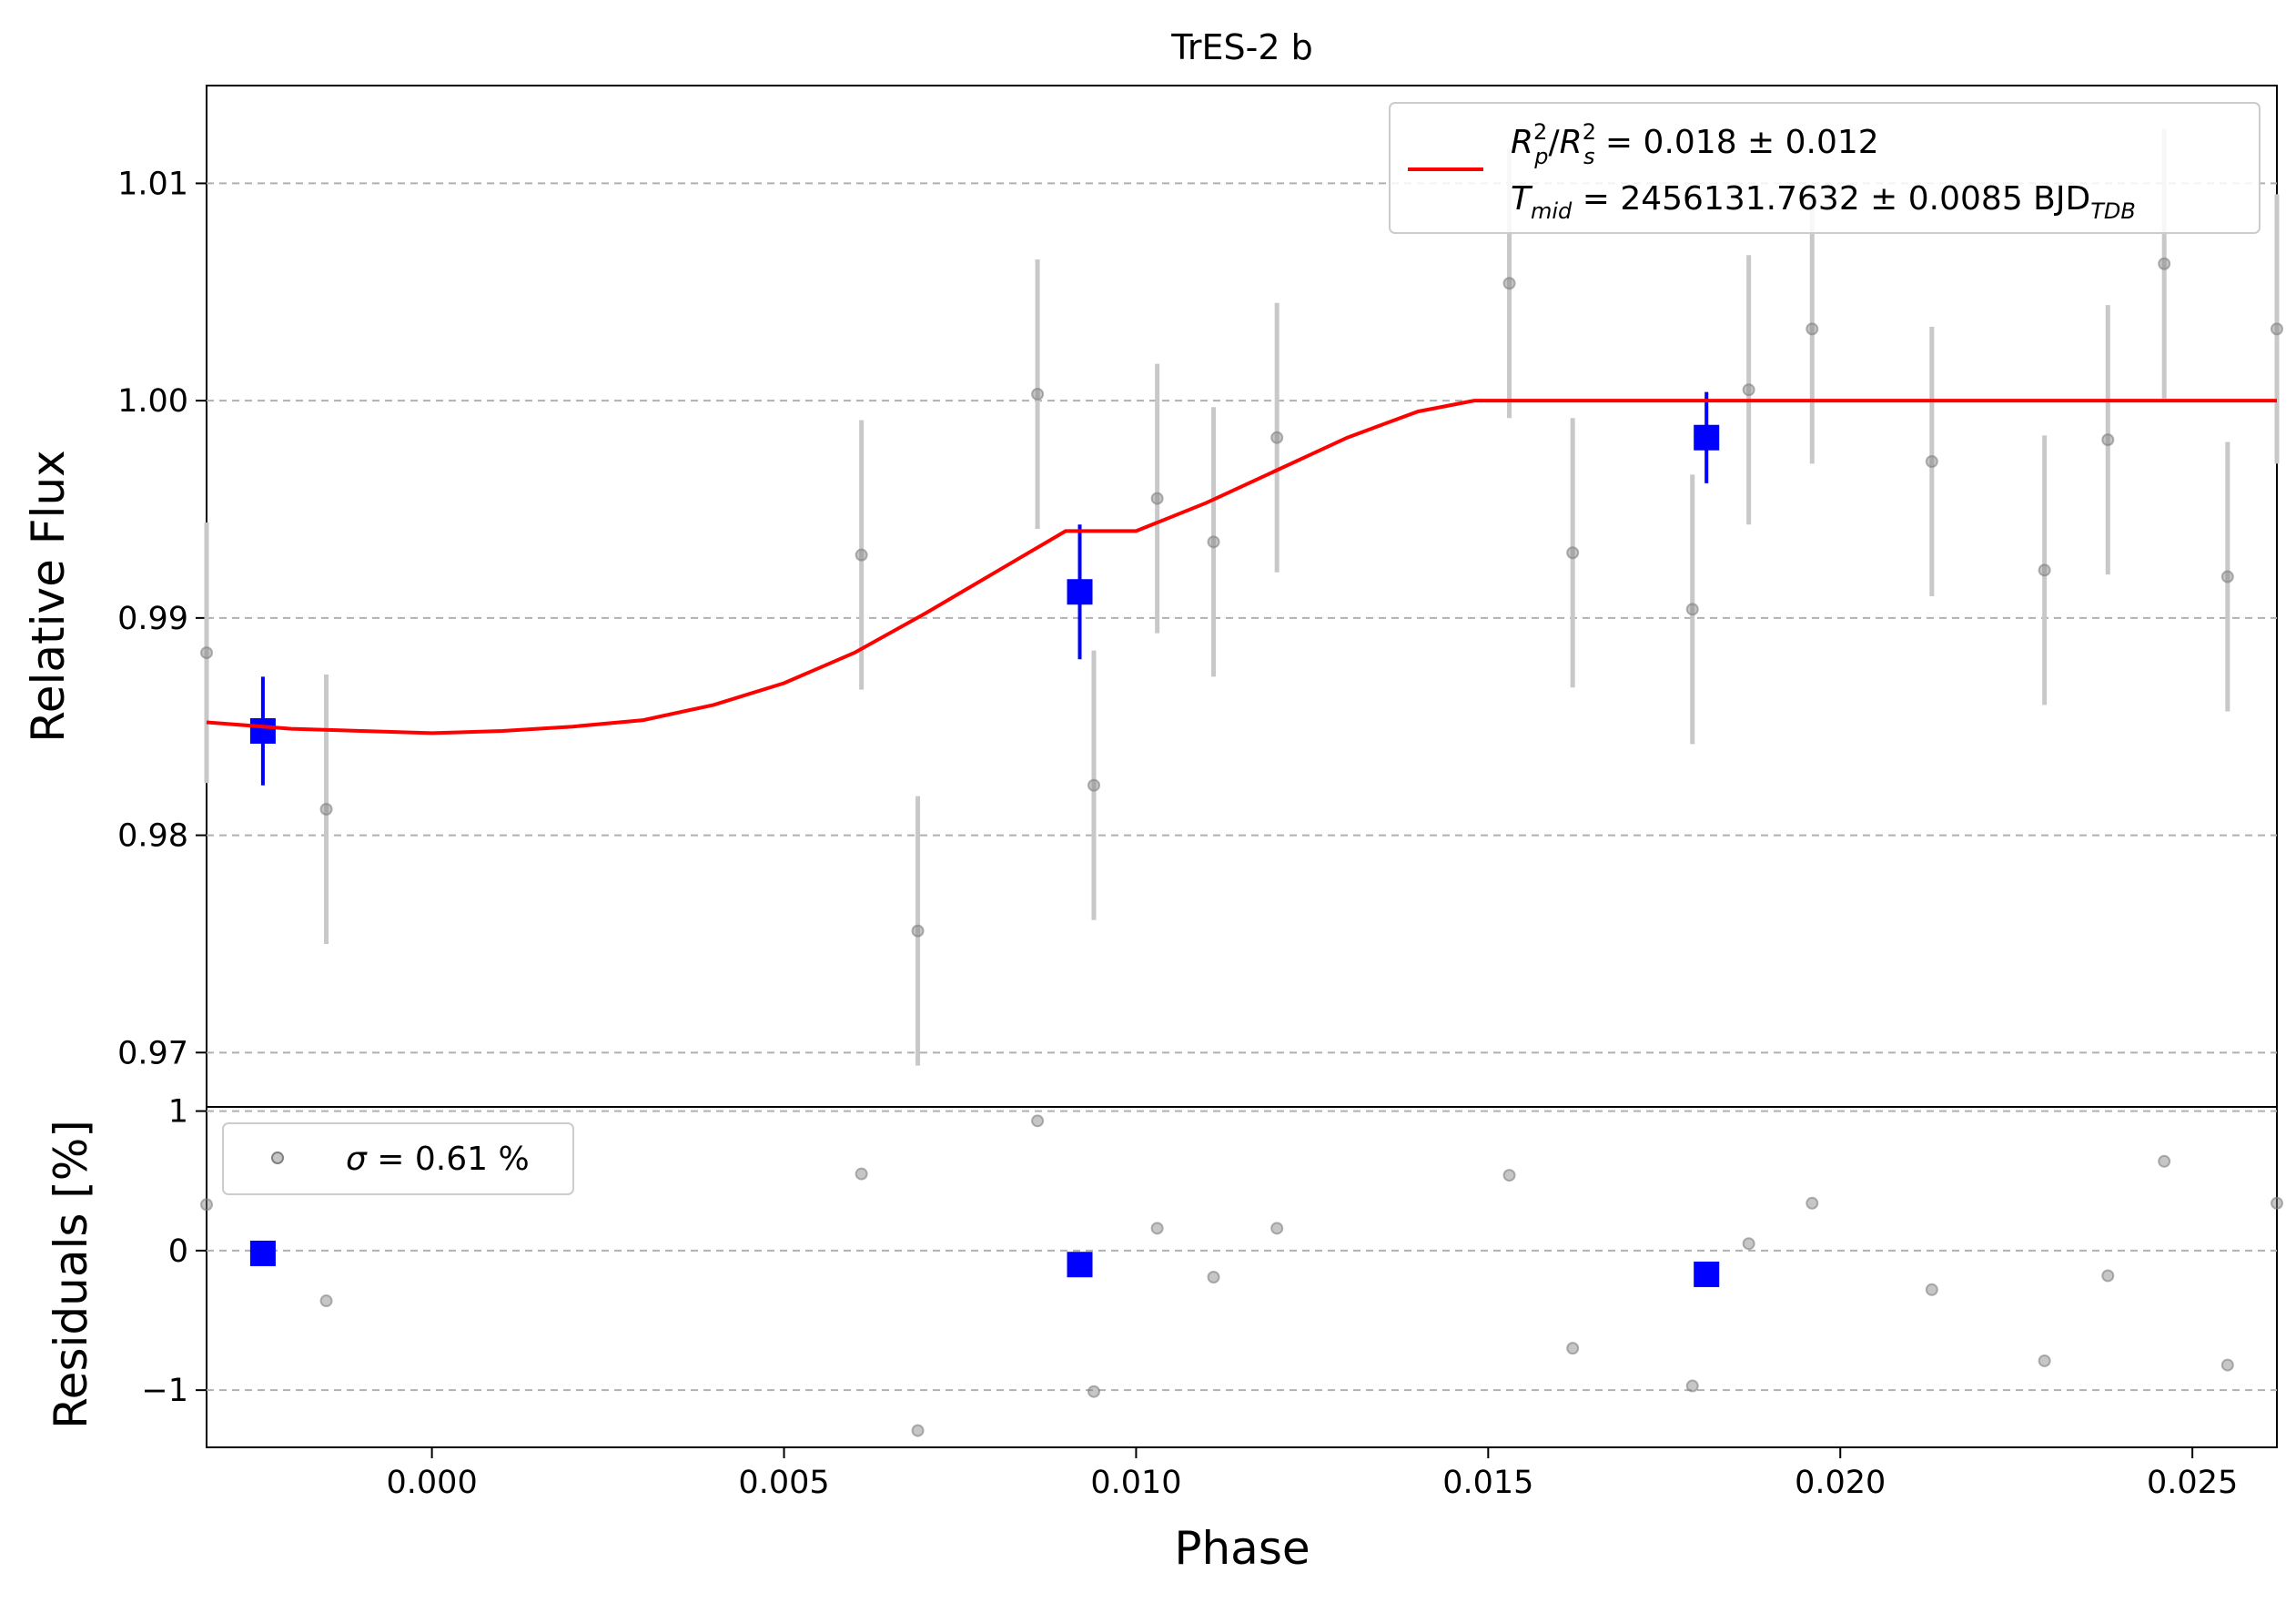 The height and width of the screenshot is (1603, 2296). I want to click on residuals-y-ticks: −1 0 1, so click(174, 1251).